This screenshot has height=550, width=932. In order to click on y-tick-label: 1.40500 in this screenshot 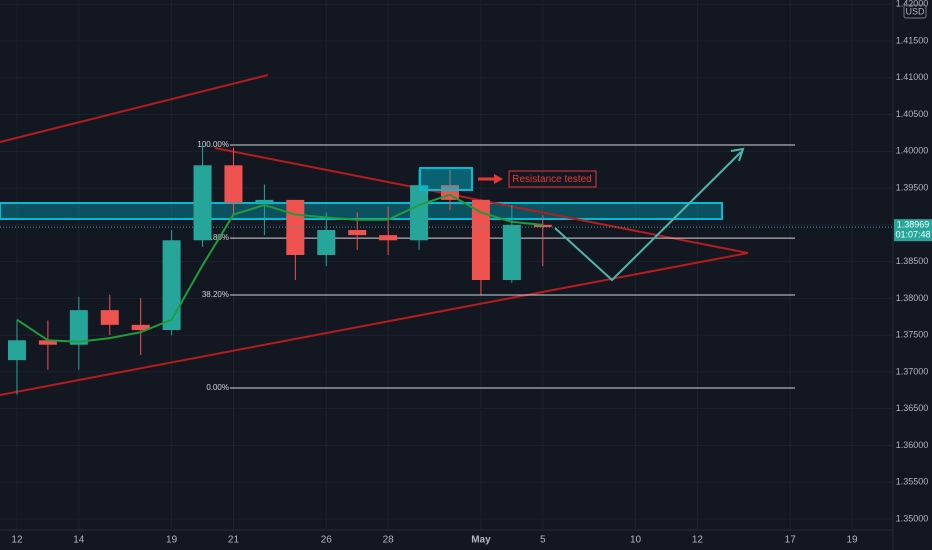, I will do `click(912, 114)`.